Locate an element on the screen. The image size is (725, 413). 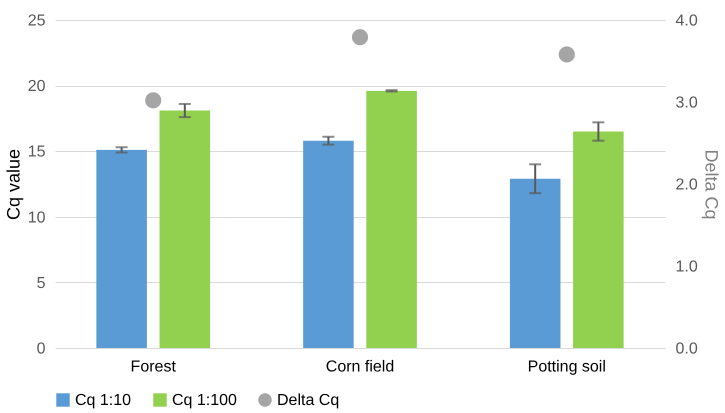
y2-tick-label: 3.0 is located at coordinates (687, 103).